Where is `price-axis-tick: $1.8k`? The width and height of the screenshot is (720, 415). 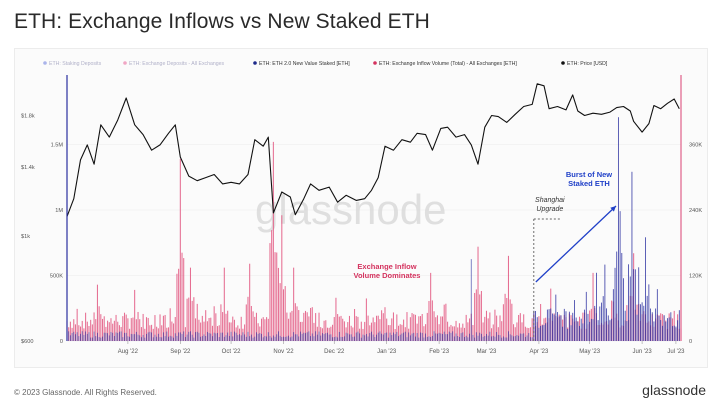 price-axis-tick: $1.8k is located at coordinates (28, 116).